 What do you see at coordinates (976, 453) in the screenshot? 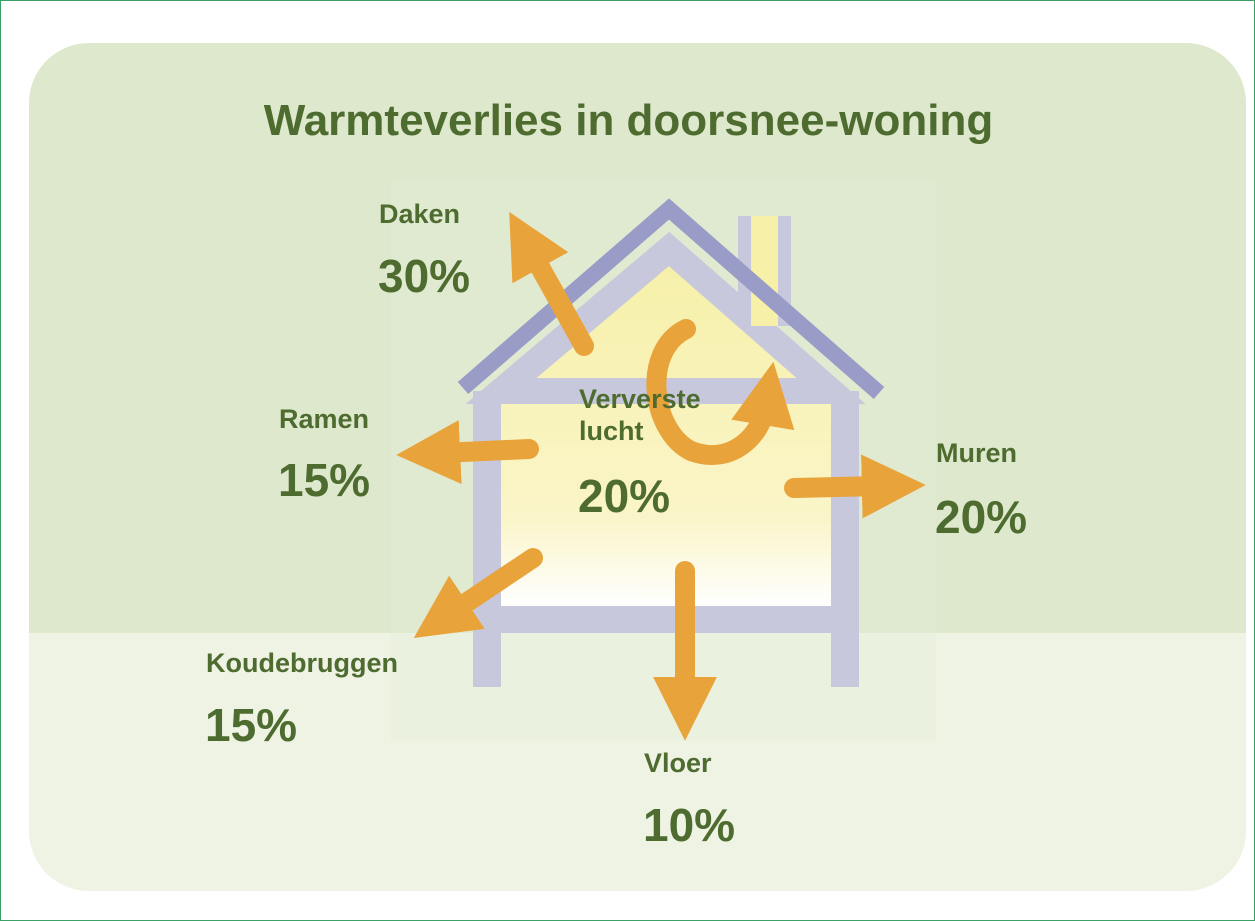
I see `label: Muren` at bounding box center [976, 453].